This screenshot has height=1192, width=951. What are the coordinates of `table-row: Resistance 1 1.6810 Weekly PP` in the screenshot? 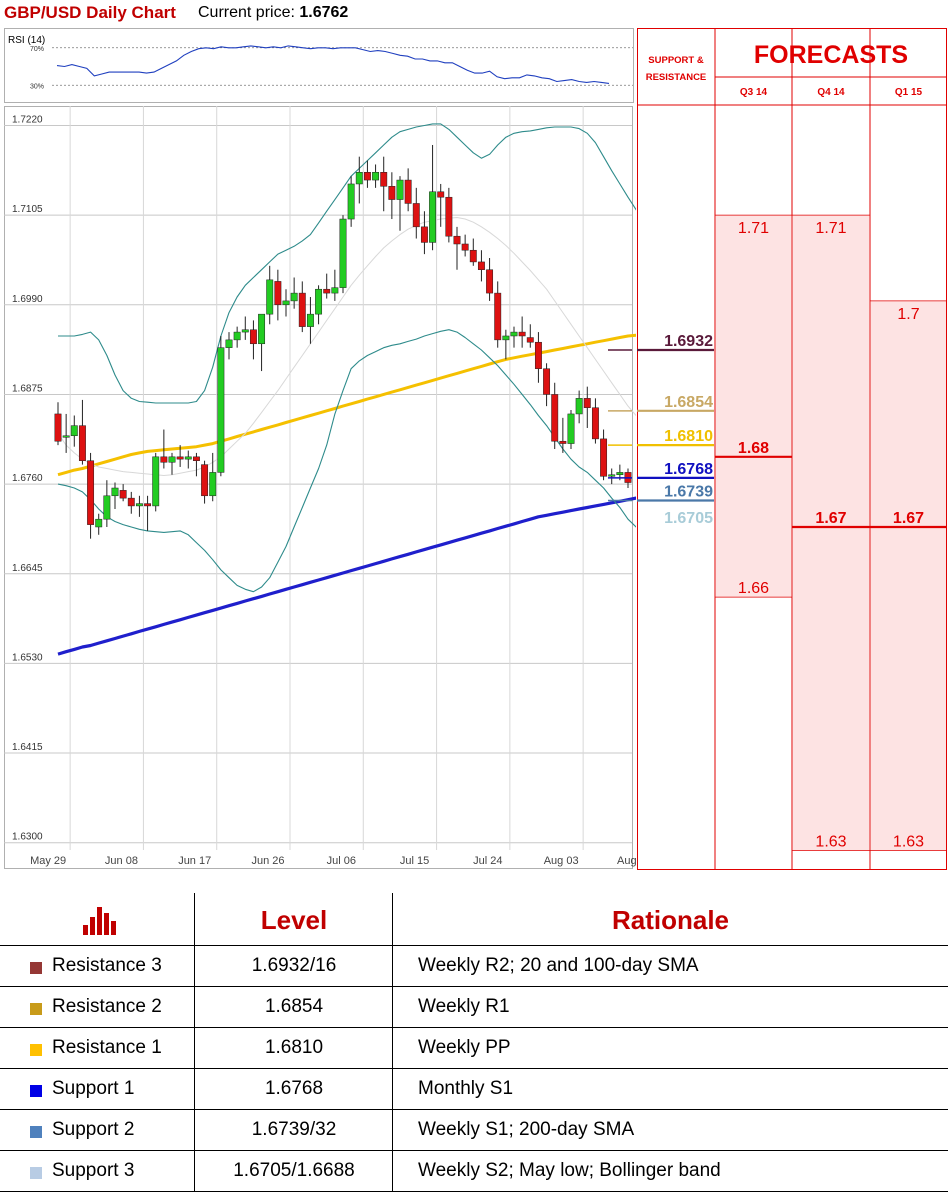 It's located at (474, 1048).